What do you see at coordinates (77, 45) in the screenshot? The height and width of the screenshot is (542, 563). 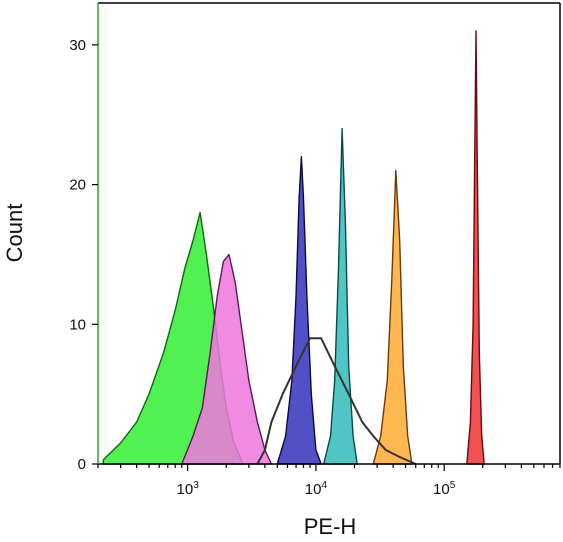 I see `y-tick-label: 30` at bounding box center [77, 45].